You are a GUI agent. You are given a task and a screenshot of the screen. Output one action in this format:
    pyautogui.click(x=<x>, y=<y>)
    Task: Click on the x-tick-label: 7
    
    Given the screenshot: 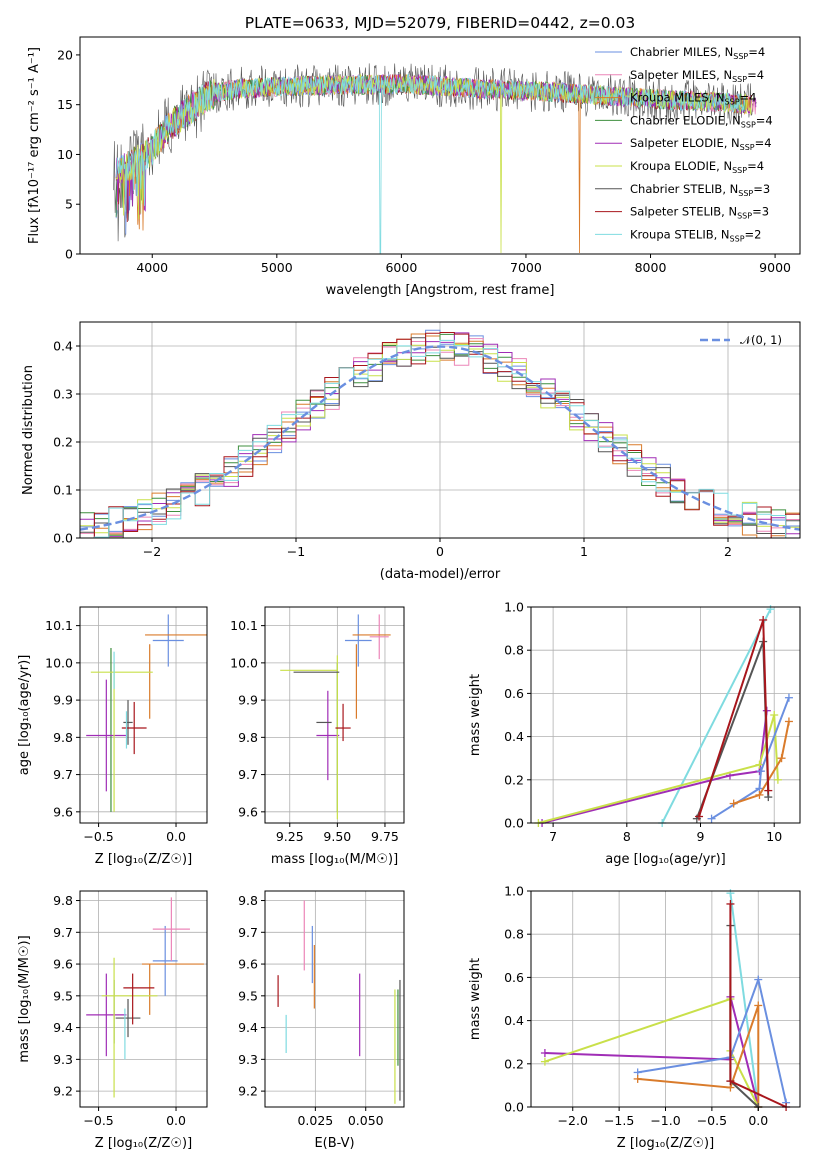 What is the action you would take?
    pyautogui.click(x=553, y=836)
    